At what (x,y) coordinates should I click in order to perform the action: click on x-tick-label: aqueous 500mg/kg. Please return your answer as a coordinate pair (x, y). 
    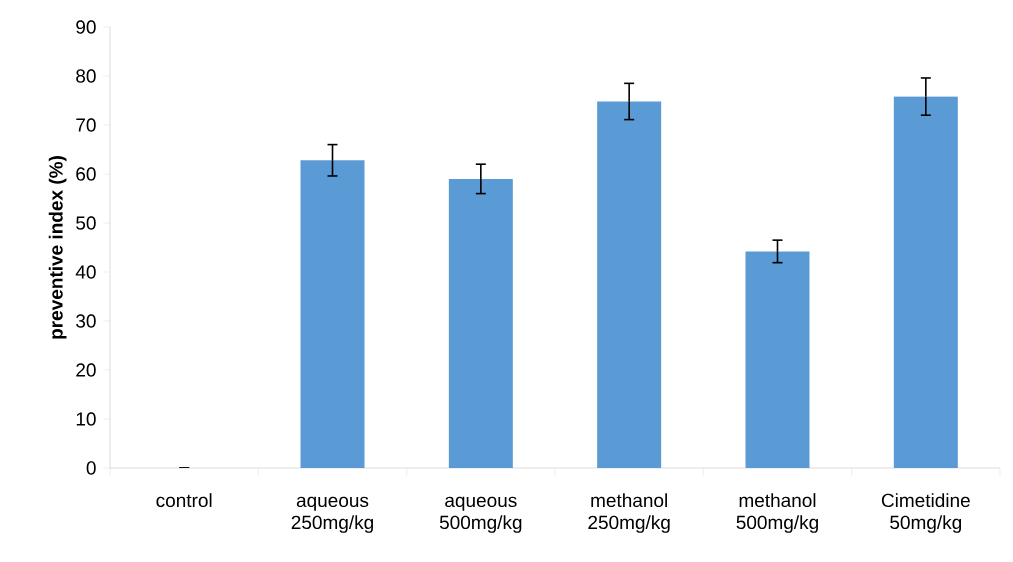
    Looking at the image, I should click on (480, 514).